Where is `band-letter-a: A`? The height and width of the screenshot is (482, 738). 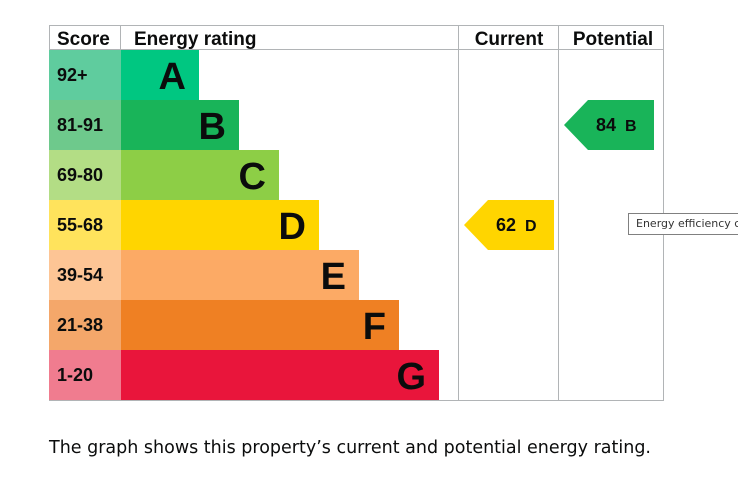
band-letter-a: A is located at coordinates (172, 77).